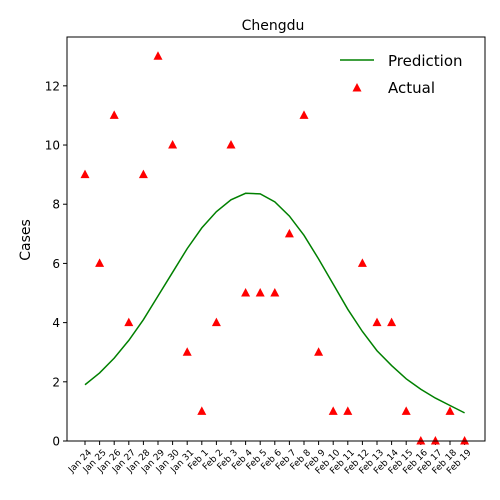  I want to click on y-tick-label: 8, so click(56, 205).